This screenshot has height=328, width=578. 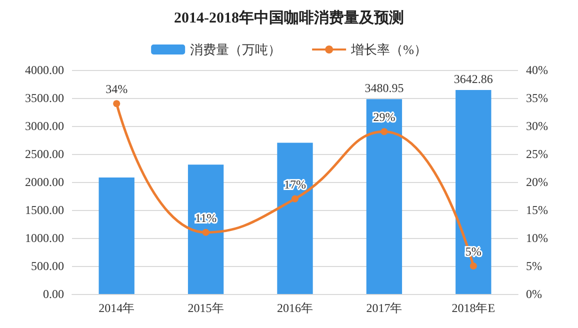 What do you see at coordinates (117, 89) in the screenshot?
I see `data-label: 34%` at bounding box center [117, 89].